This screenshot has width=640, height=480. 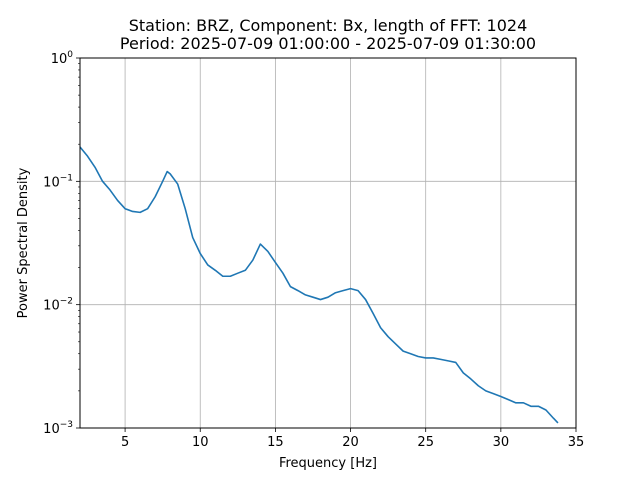 I want to click on y-tick-label: 10⁻³, so click(x=58, y=428).